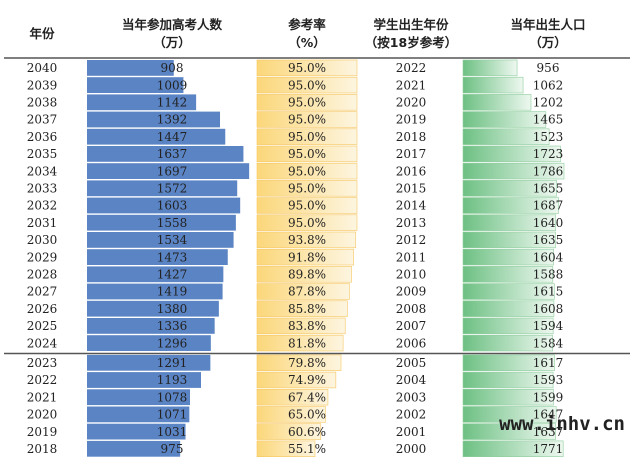 The height and width of the screenshot is (460, 634). Describe the element at coordinates (42, 240) in the screenshot. I see `year-label: 2030` at that location.